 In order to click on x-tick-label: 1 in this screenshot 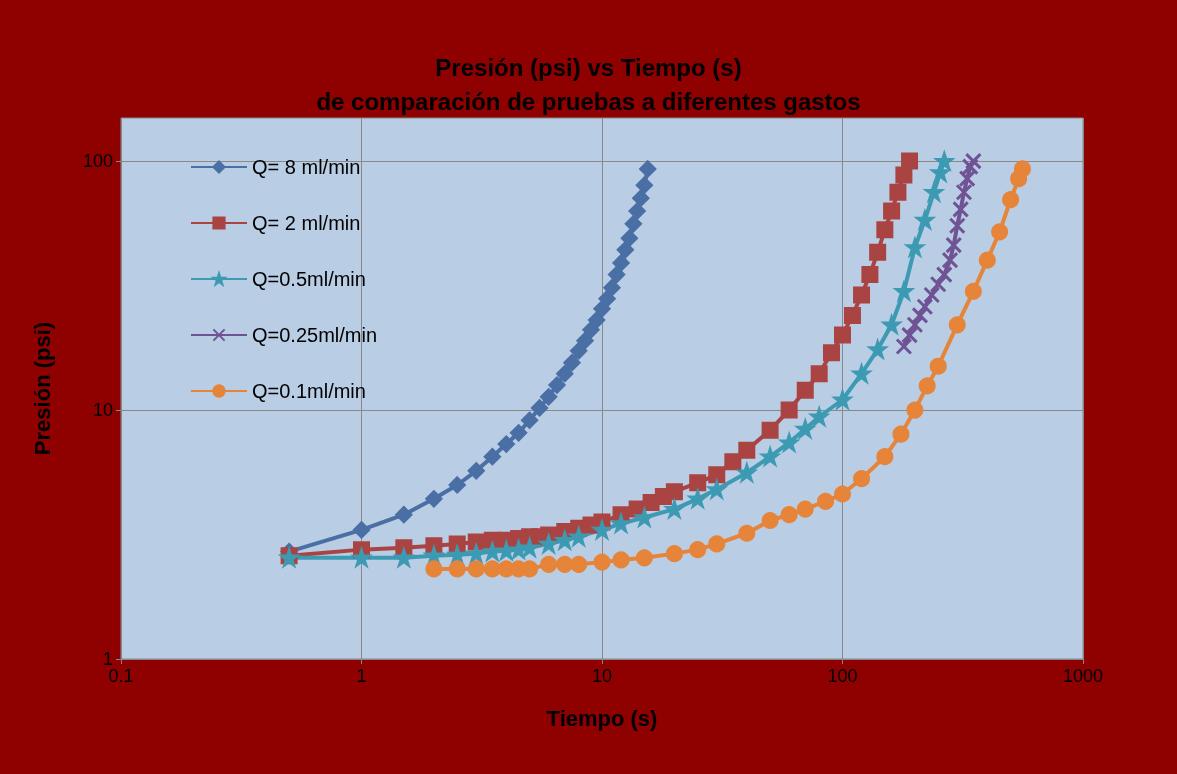, I will do `click(361, 676)`.